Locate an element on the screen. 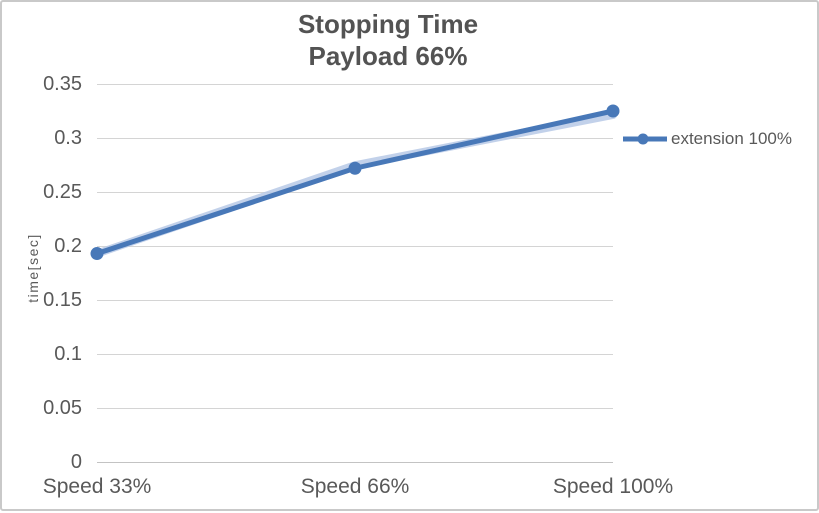  legend: extension 100% is located at coordinates (707, 139).